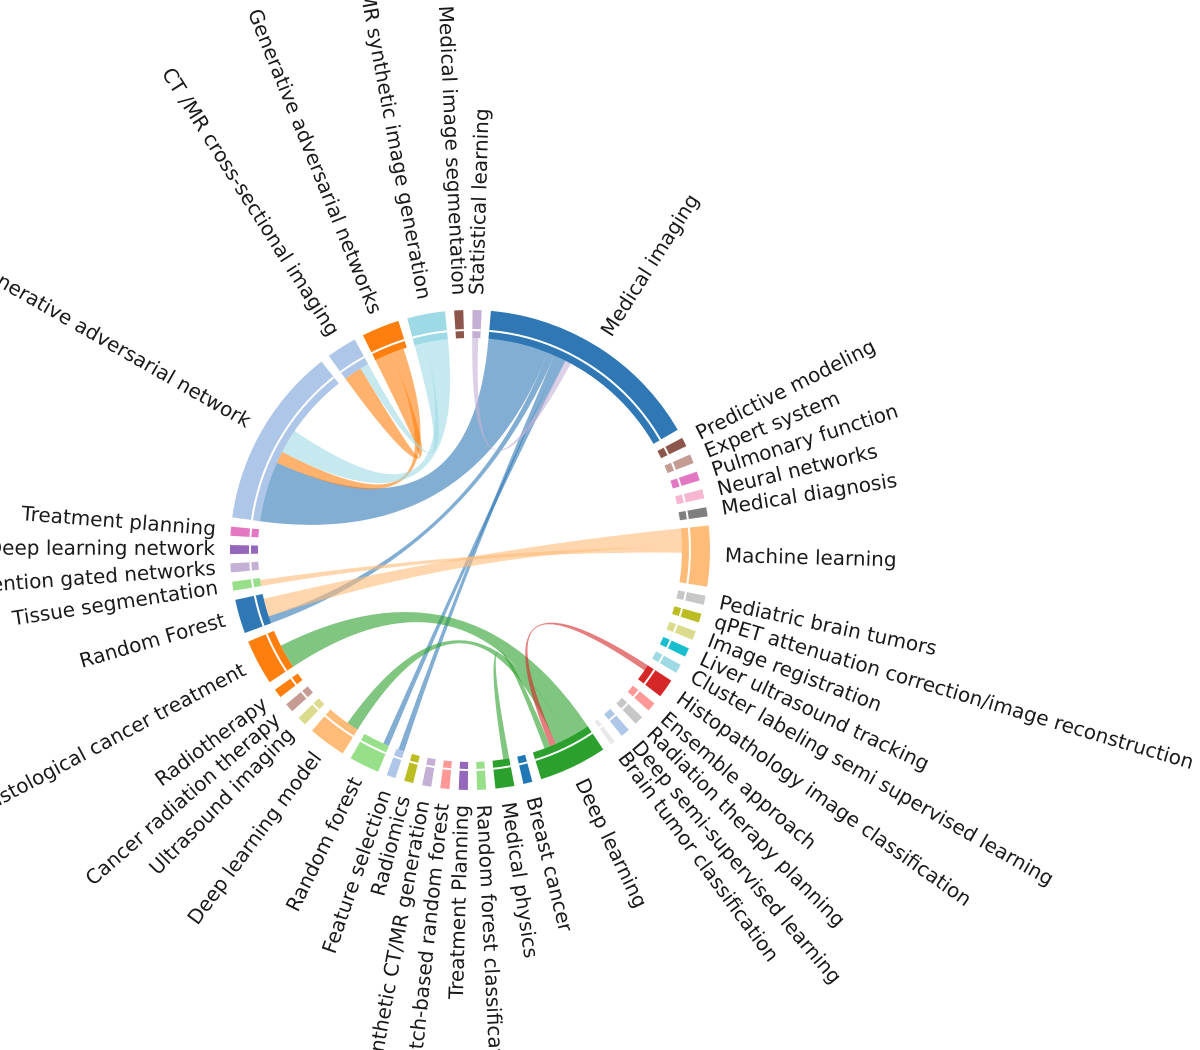 Image resolution: width=1200 pixels, height=1050 pixels. I want to click on arc-divider-ensemble-approach, so click(636, 694).